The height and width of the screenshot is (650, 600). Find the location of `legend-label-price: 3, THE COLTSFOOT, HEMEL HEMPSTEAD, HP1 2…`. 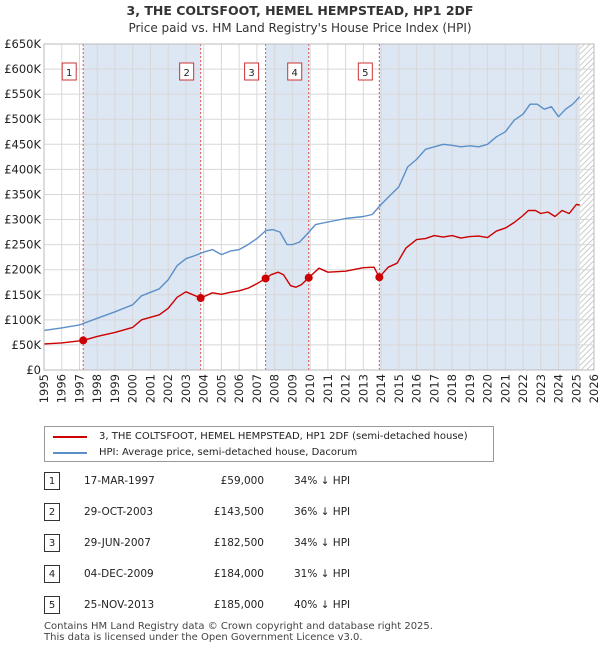

legend-label-price: 3, THE COLTSFOOT, HEMEL HEMPSTEAD, HP1 2… is located at coordinates (283, 436).